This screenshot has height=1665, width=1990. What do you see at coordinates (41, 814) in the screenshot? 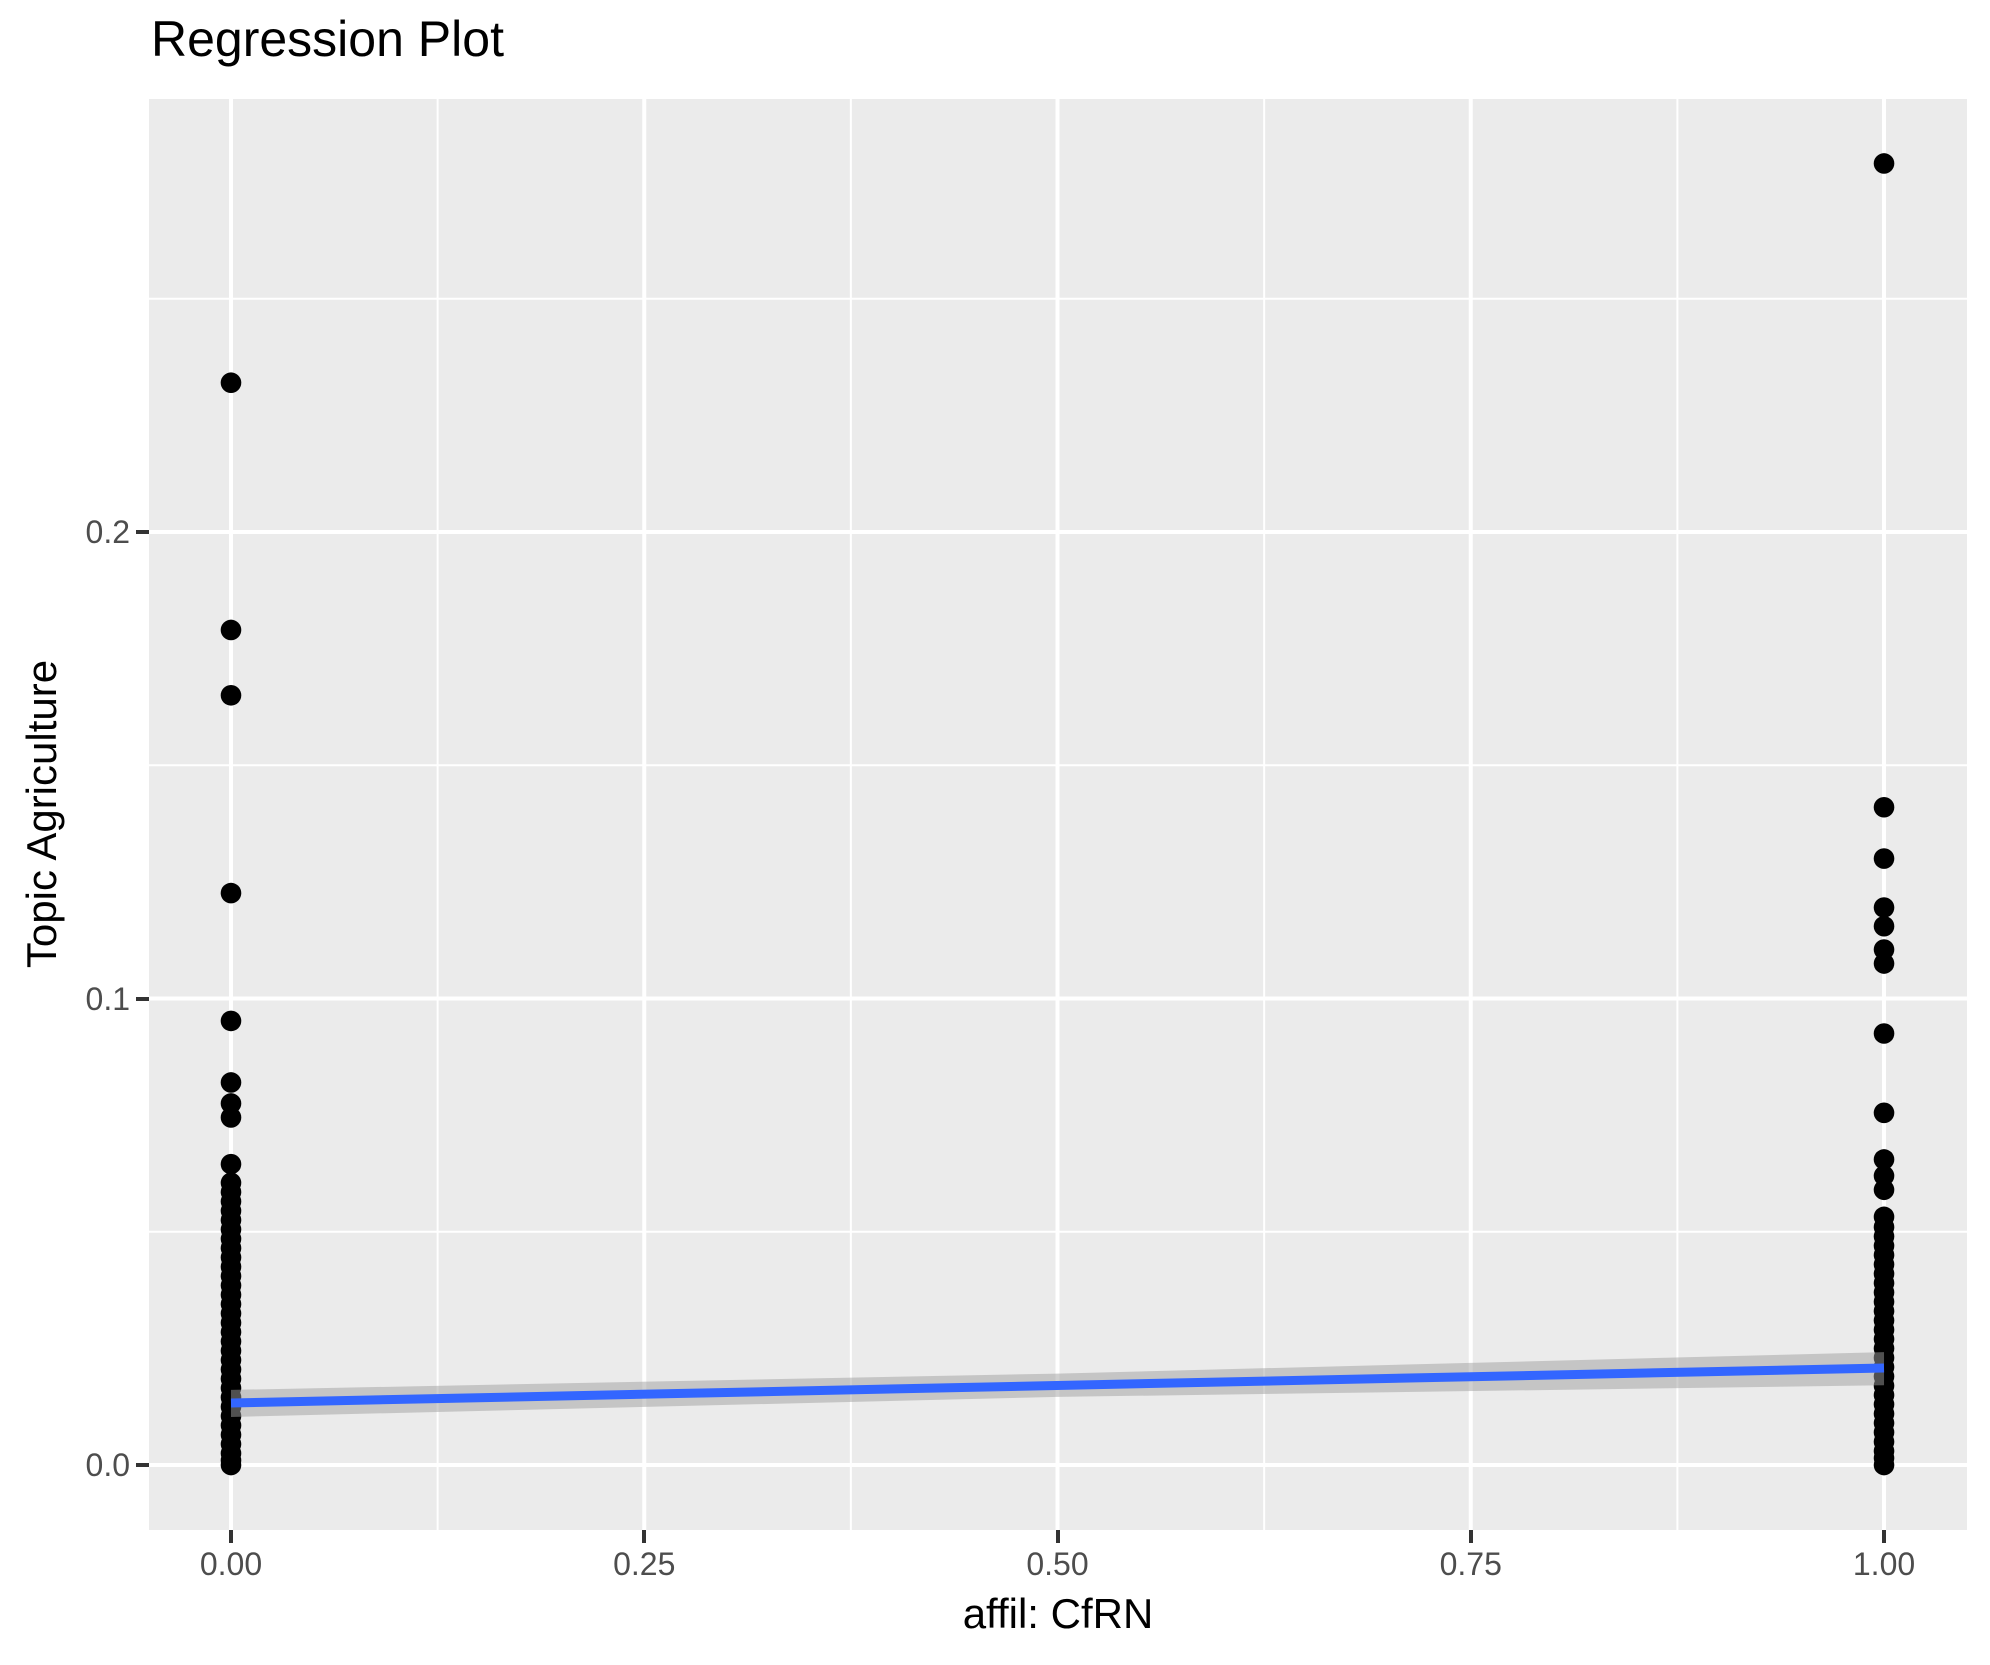
I see `y-axis-title: Topic Agriculture` at bounding box center [41, 814].